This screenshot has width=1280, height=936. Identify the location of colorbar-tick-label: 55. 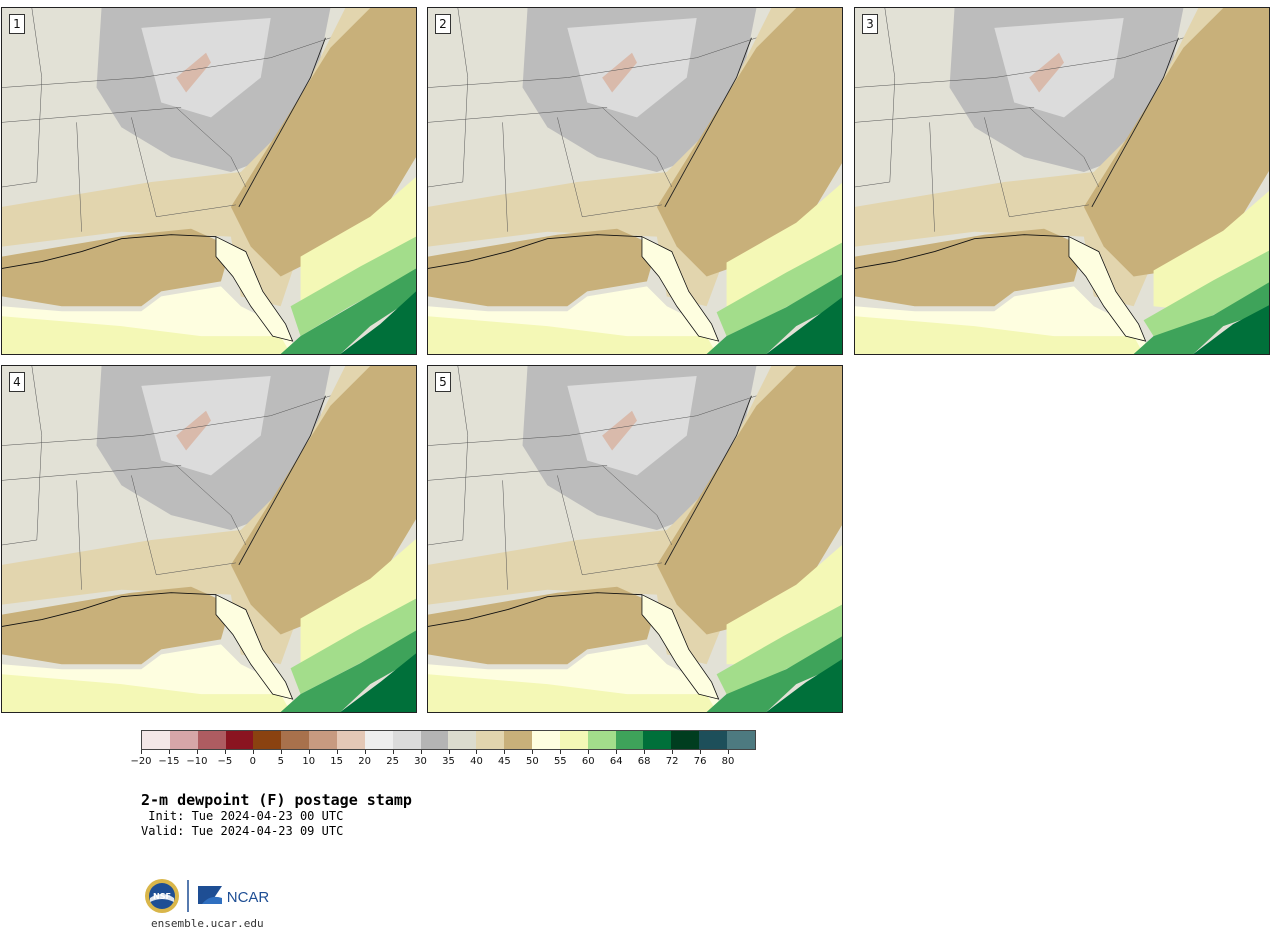
(560, 761).